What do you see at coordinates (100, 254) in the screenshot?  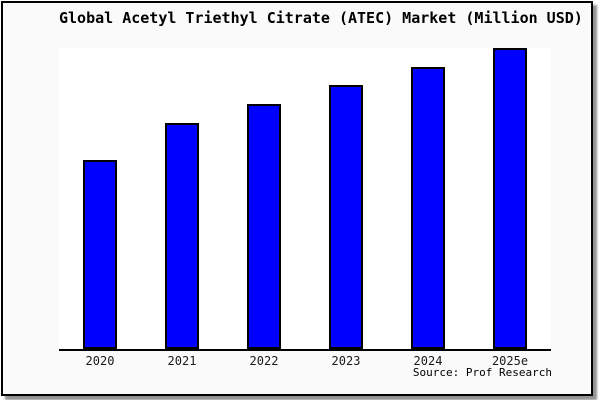 I see `bar-2020` at bounding box center [100, 254].